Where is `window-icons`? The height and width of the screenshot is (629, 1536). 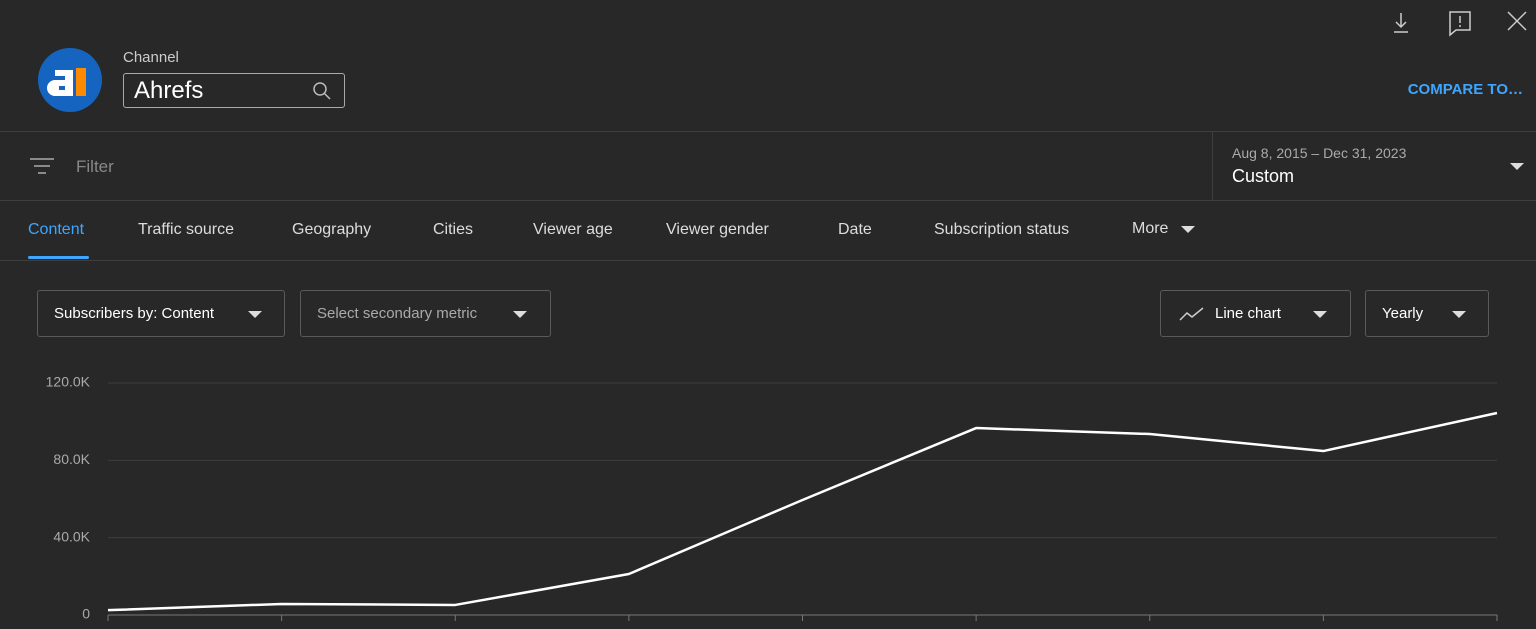 window-icons is located at coordinates (1460, 24).